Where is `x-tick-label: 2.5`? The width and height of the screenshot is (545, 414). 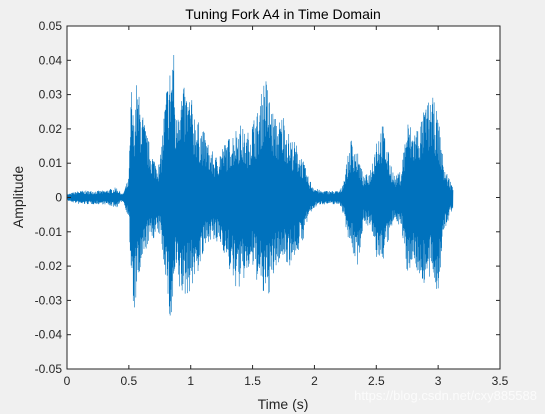
x-tick-label: 2.5 is located at coordinates (376, 381).